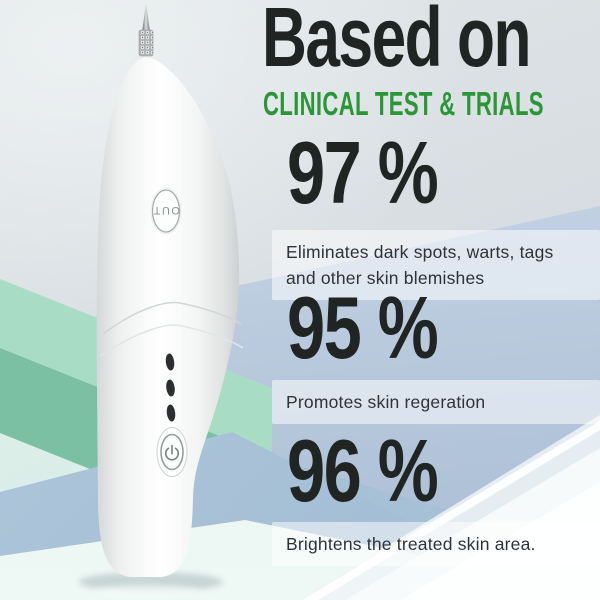  I want to click on power-icon, so click(172, 452).